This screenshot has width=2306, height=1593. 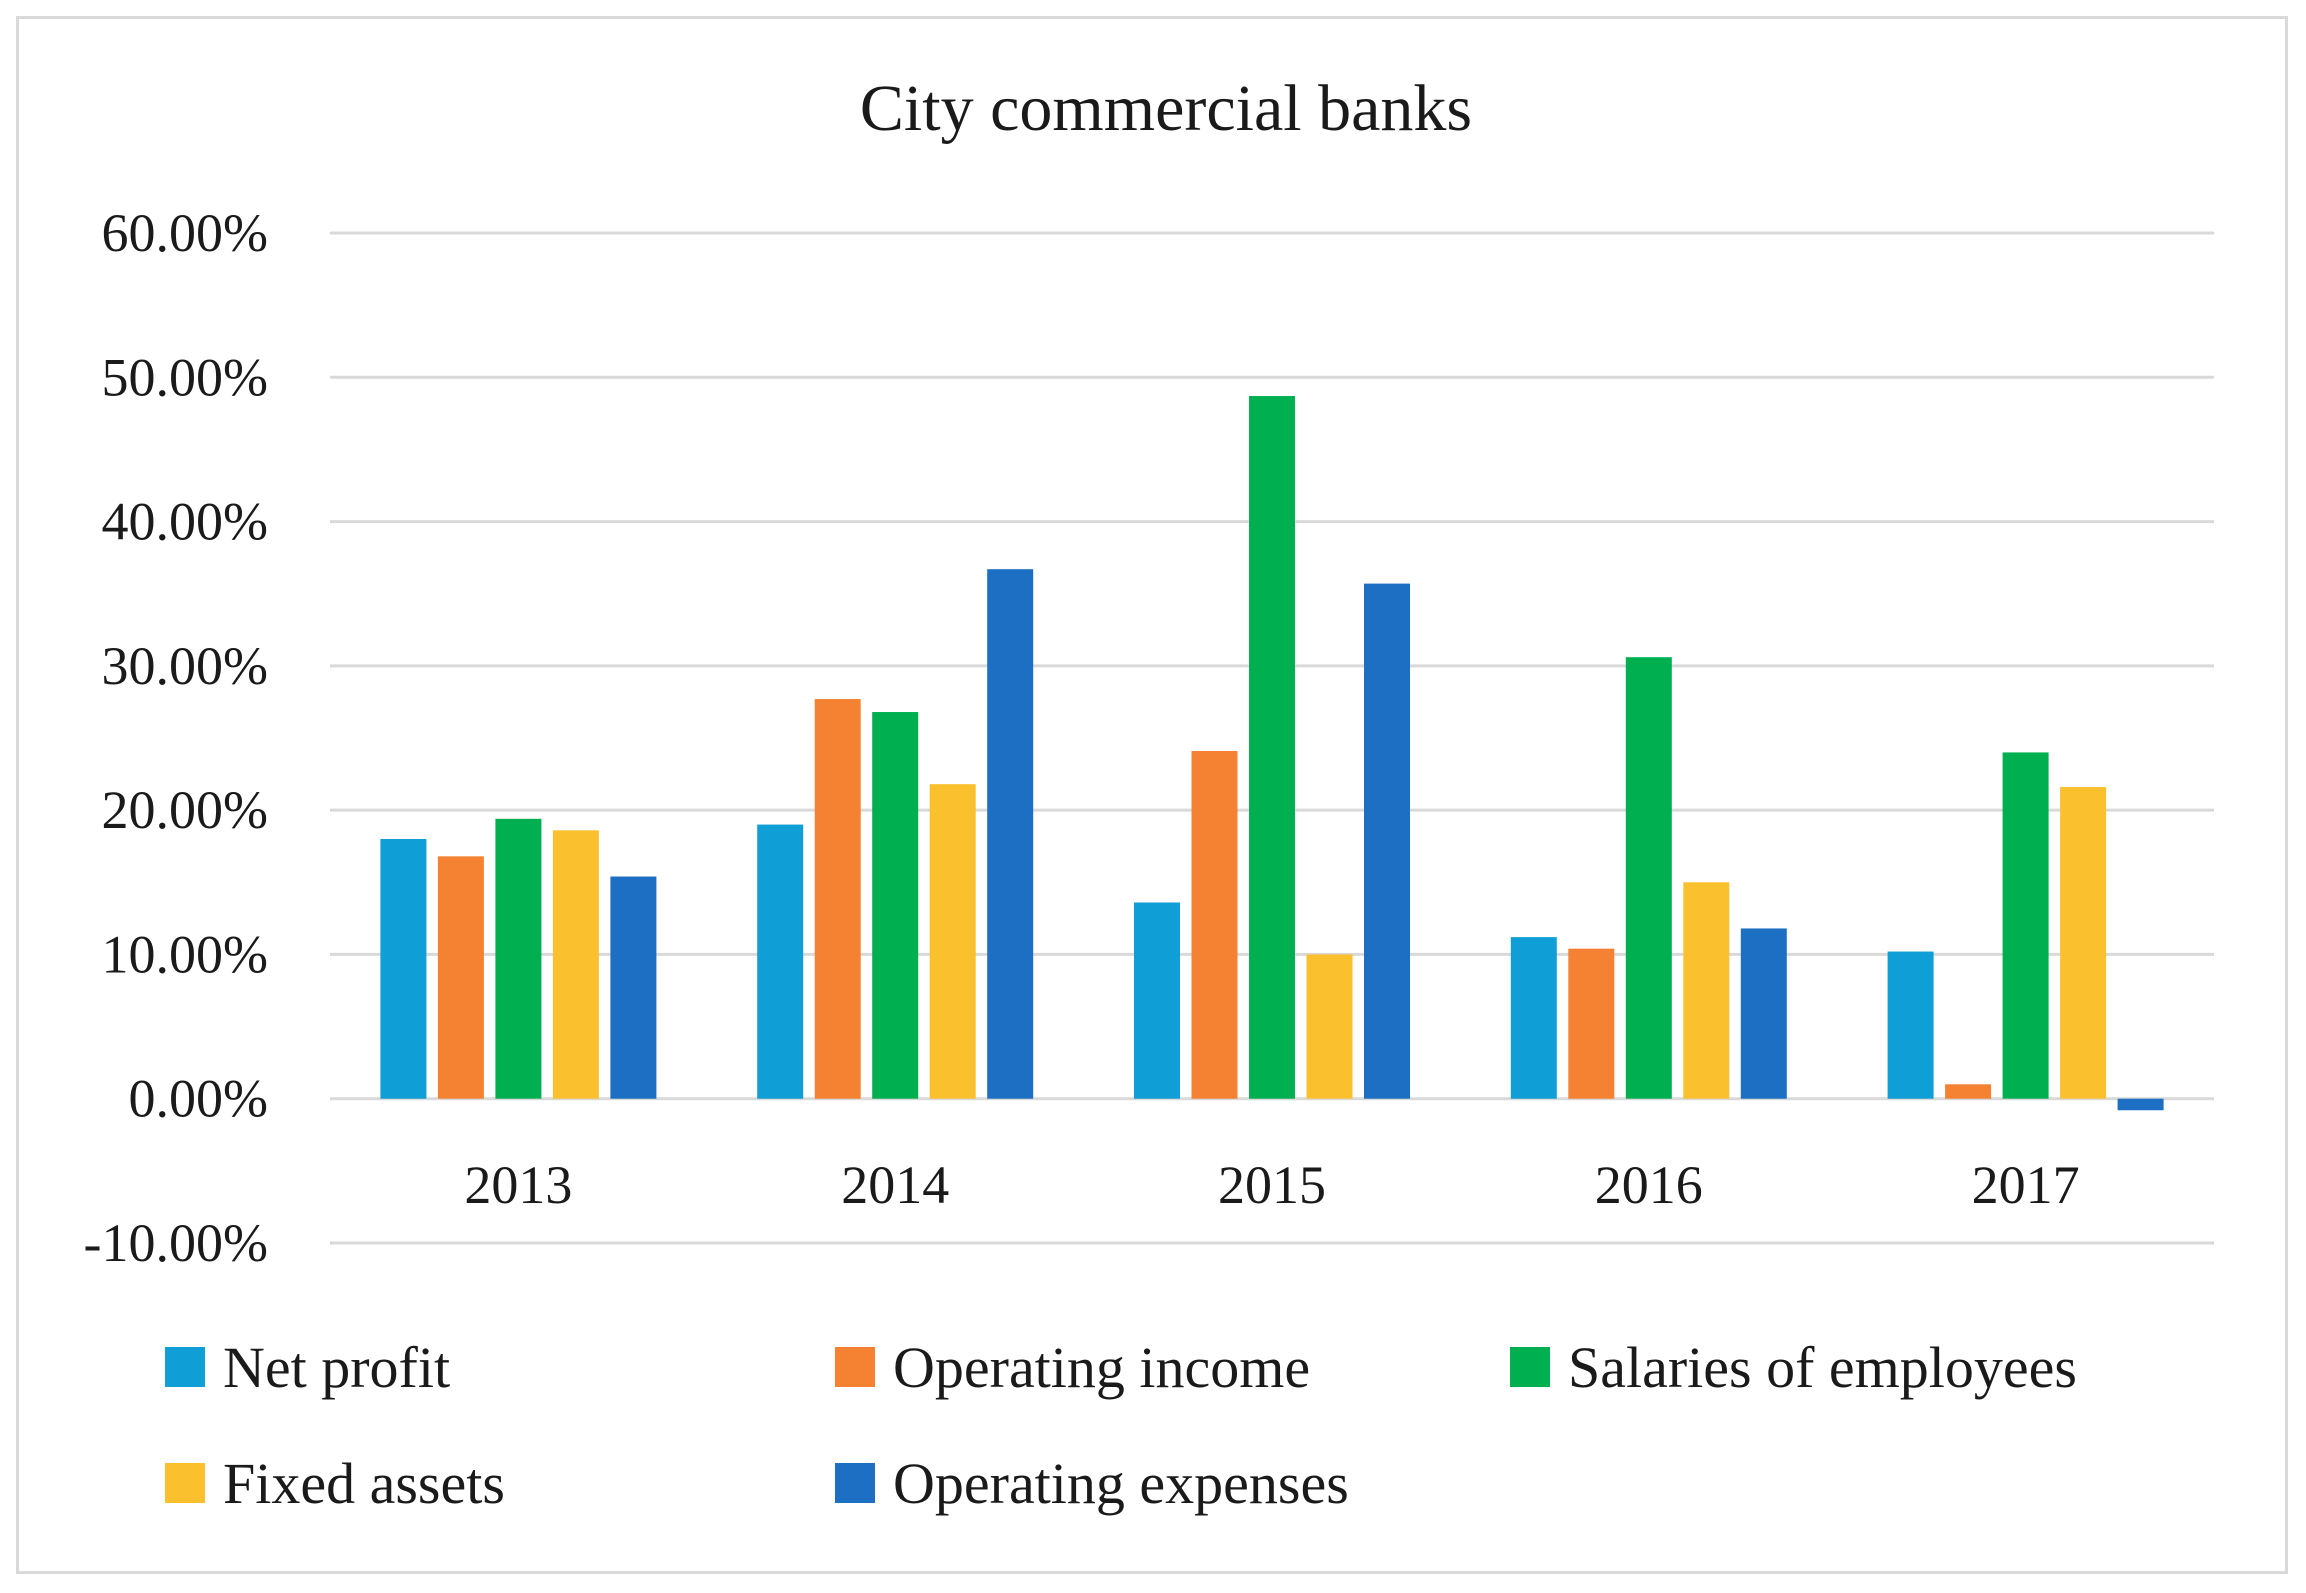 What do you see at coordinates (895, 1185) in the screenshot?
I see `x-tick-label: 2014` at bounding box center [895, 1185].